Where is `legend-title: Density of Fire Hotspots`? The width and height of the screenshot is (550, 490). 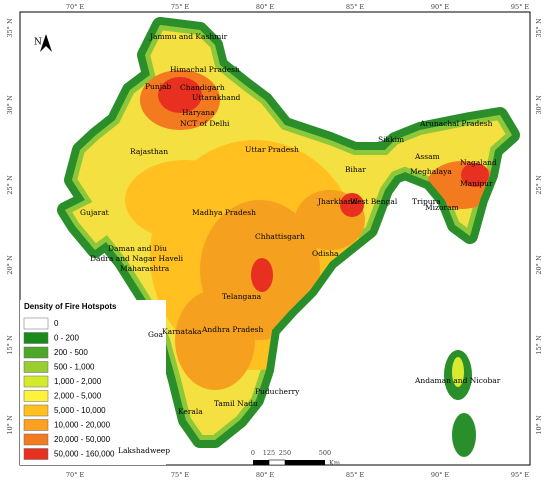
legend-title: Density of Fire Hotspots is located at coordinates (70, 306).